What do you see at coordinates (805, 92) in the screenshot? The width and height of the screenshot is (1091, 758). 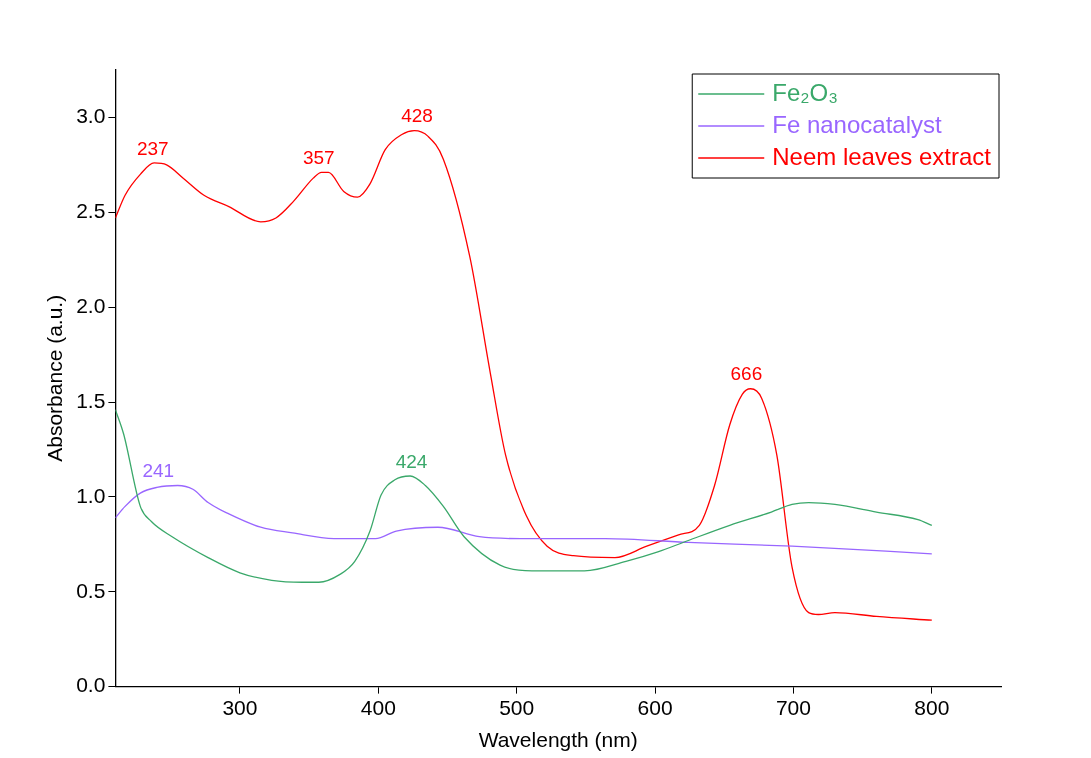 I see `legend-label: Fe₂O₃` at bounding box center [805, 92].